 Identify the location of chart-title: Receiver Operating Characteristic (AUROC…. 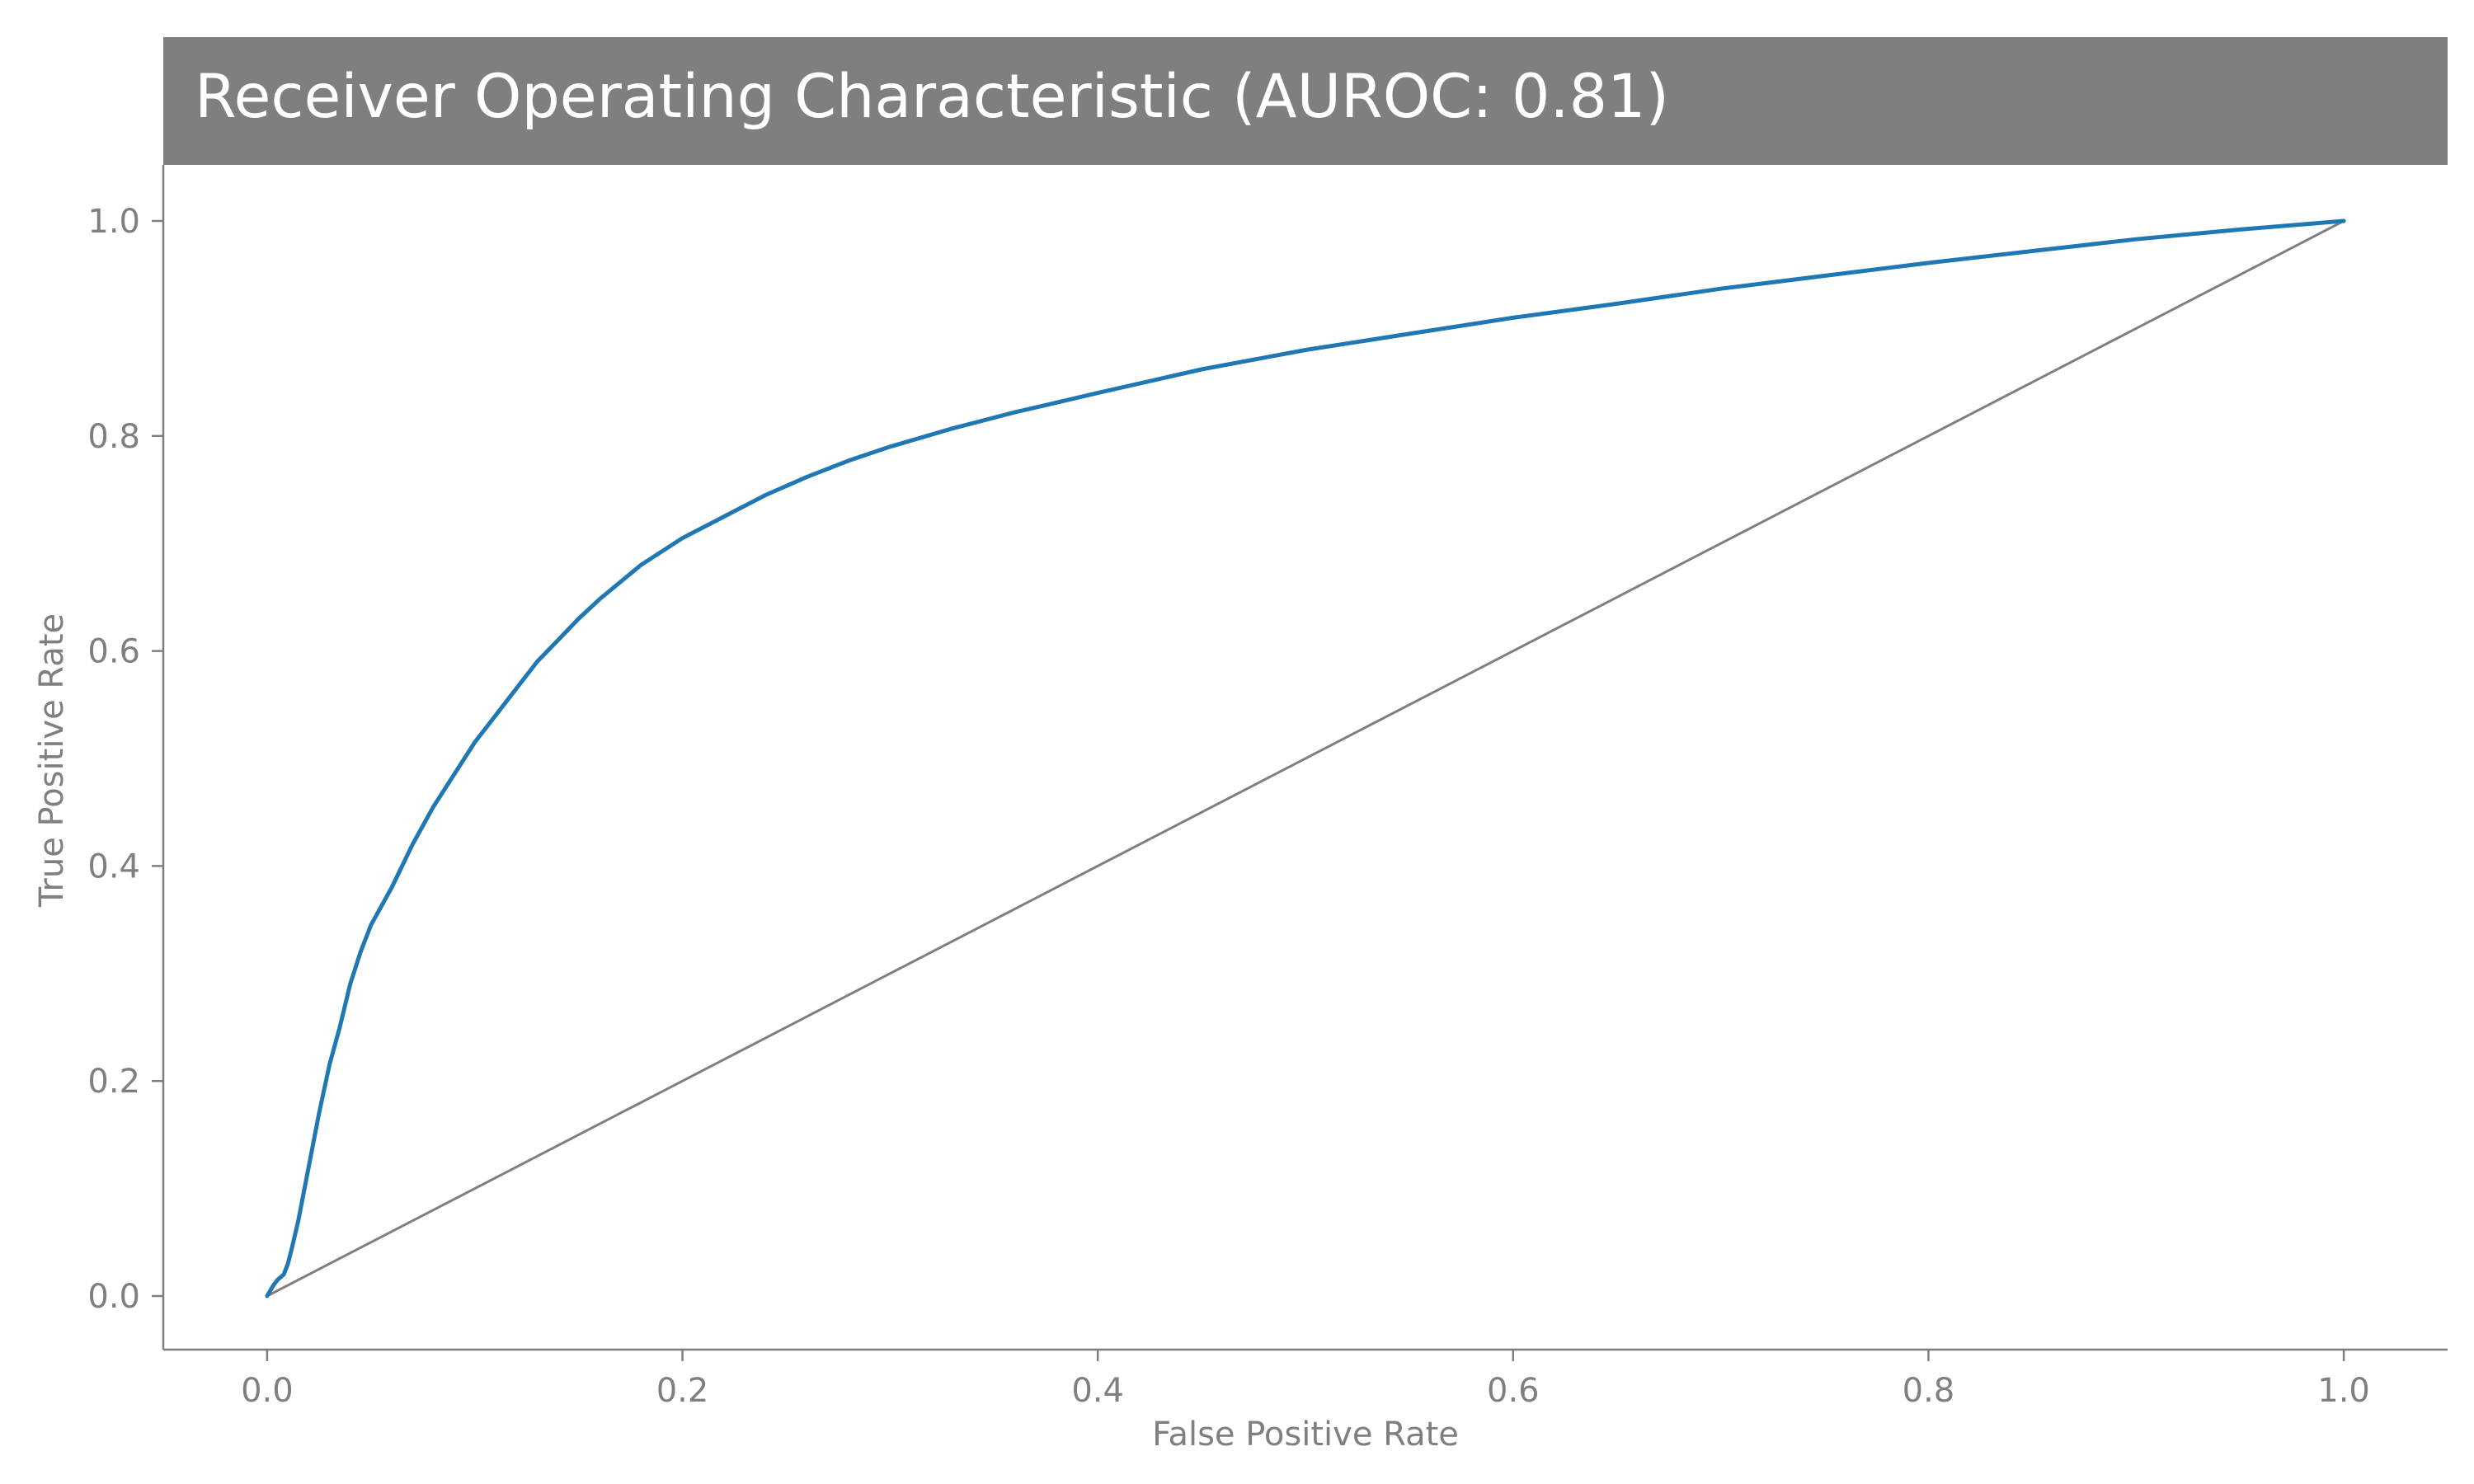
(932, 97).